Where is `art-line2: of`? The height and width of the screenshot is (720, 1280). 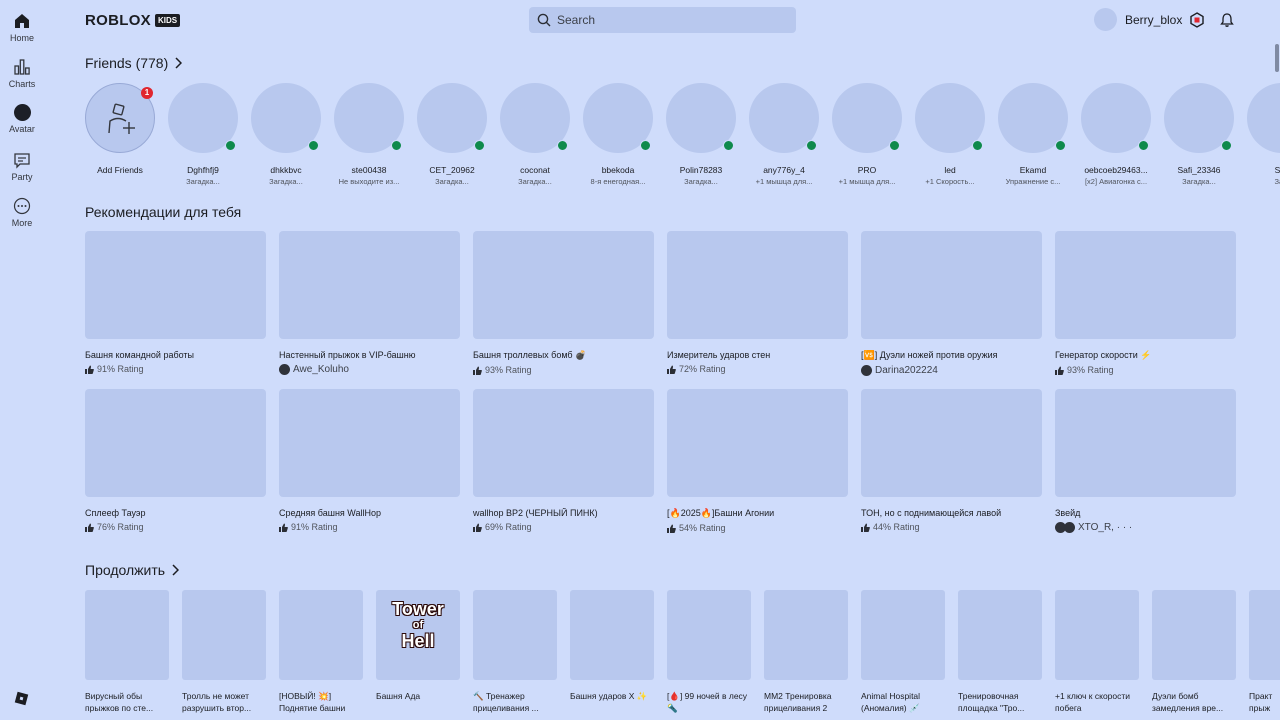
art-line2: of is located at coordinates (418, 625).